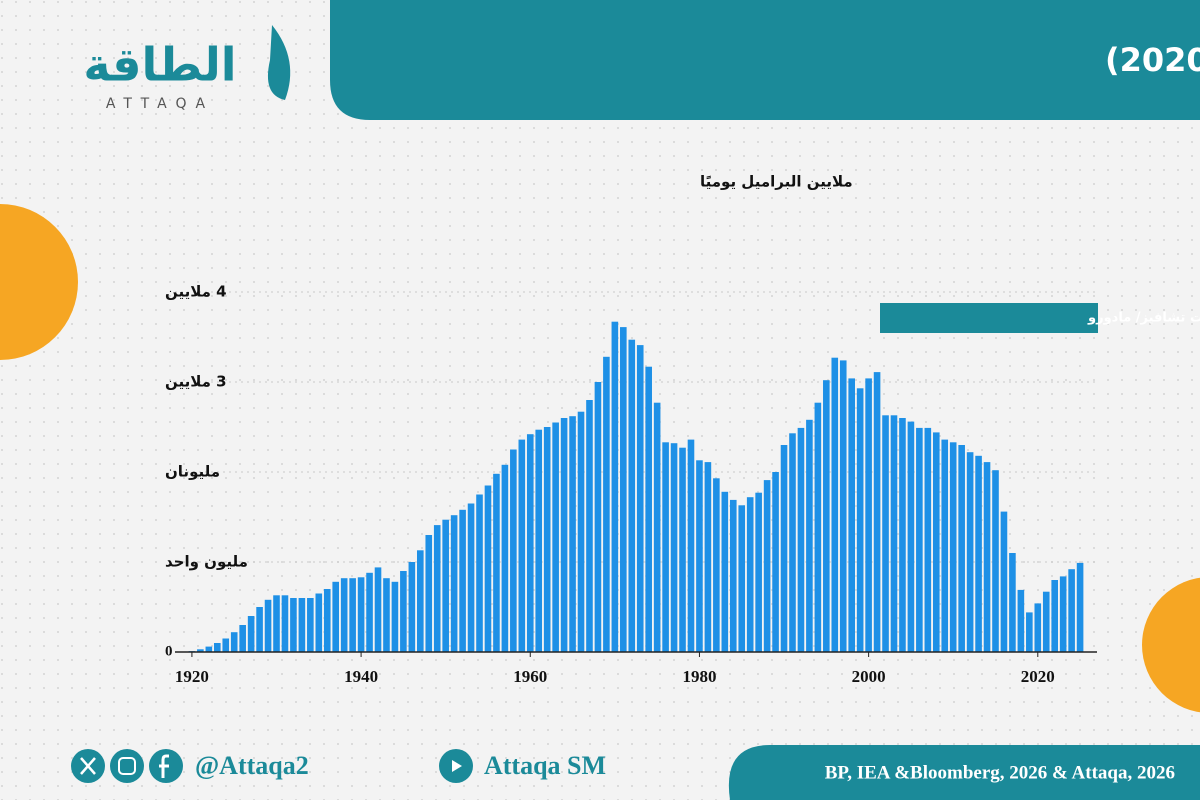 This screenshot has height=800, width=1200. Describe the element at coordinates (206, 562) in the screenshot. I see `y-tick-label: مليون واحد` at that location.